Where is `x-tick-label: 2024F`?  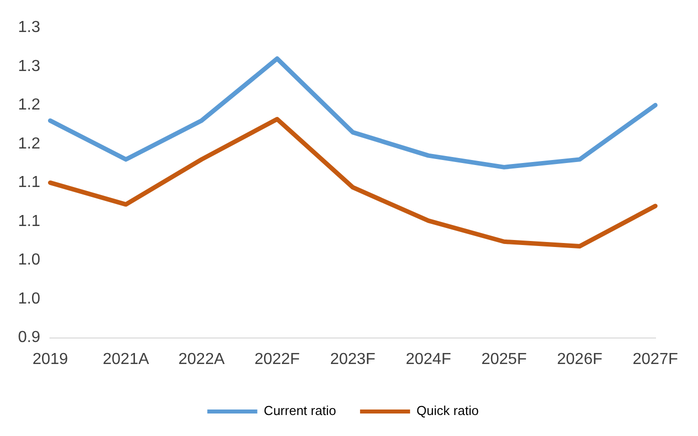 x-tick-label: 2024F is located at coordinates (429, 359).